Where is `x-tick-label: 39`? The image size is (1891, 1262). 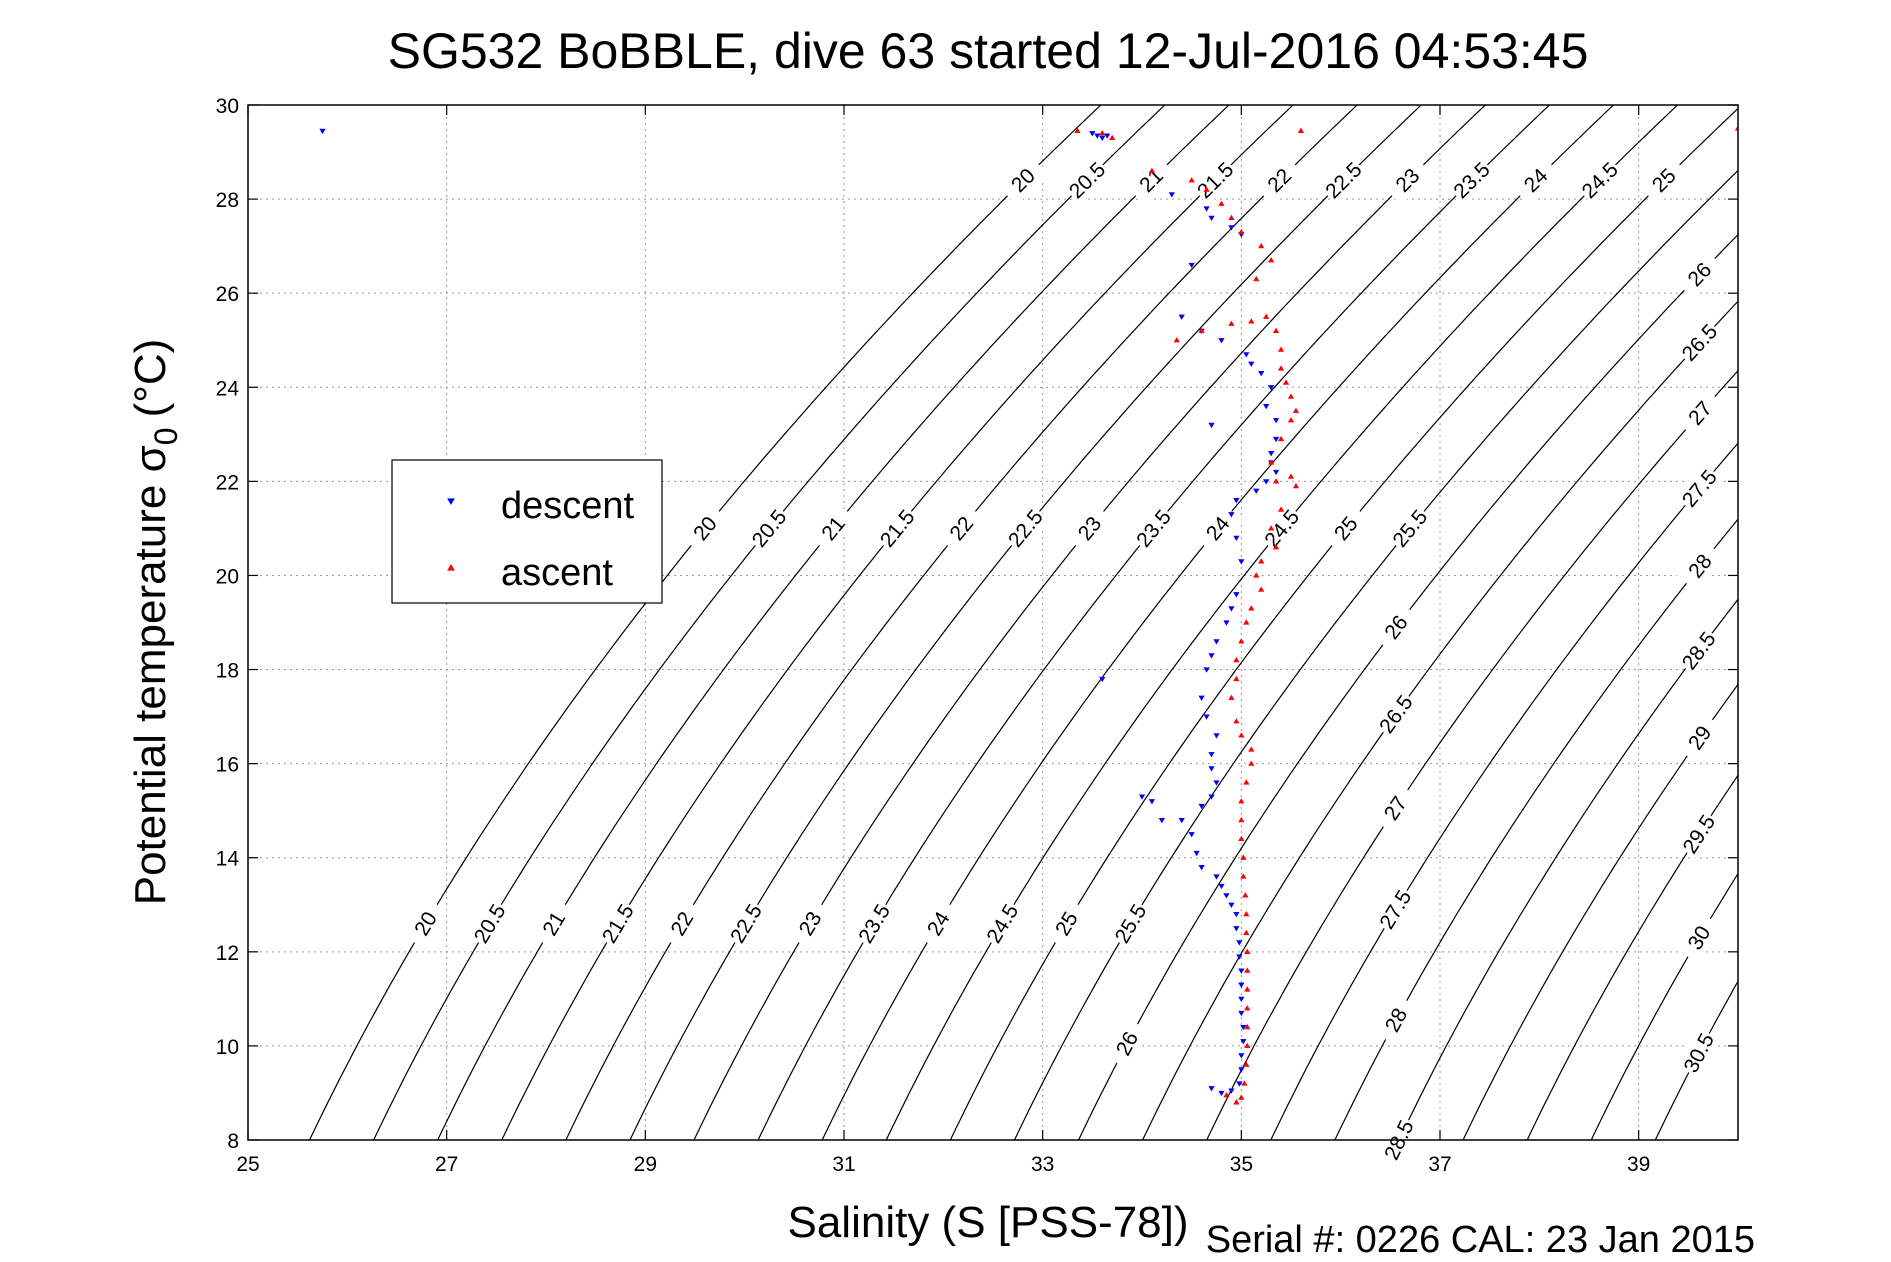
x-tick-label: 39 is located at coordinates (1638, 1164).